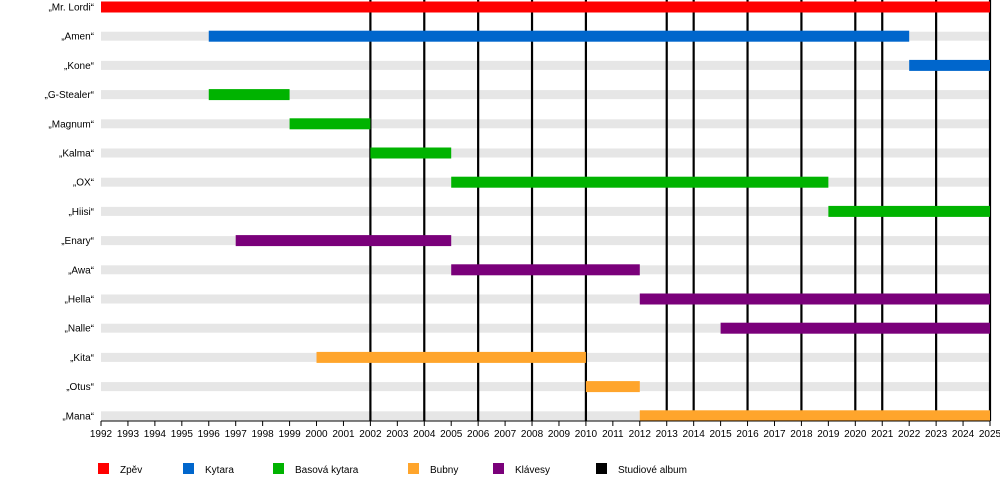  Describe the element at coordinates (80, 387) in the screenshot. I see `member-label: „Otus“` at that location.